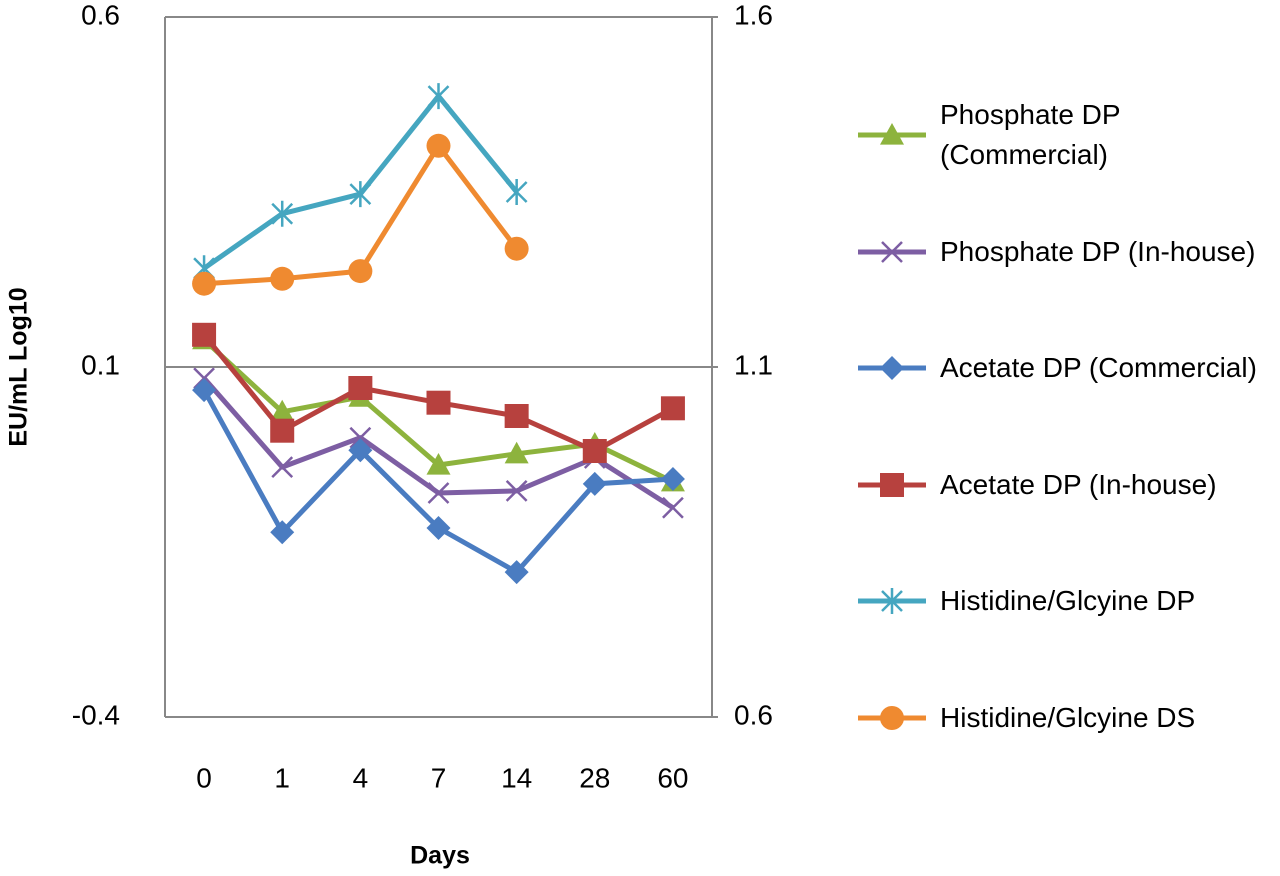 This screenshot has width=1280, height=876. I want to click on legend-label: Acetate DP (In-house), so click(1078, 484).